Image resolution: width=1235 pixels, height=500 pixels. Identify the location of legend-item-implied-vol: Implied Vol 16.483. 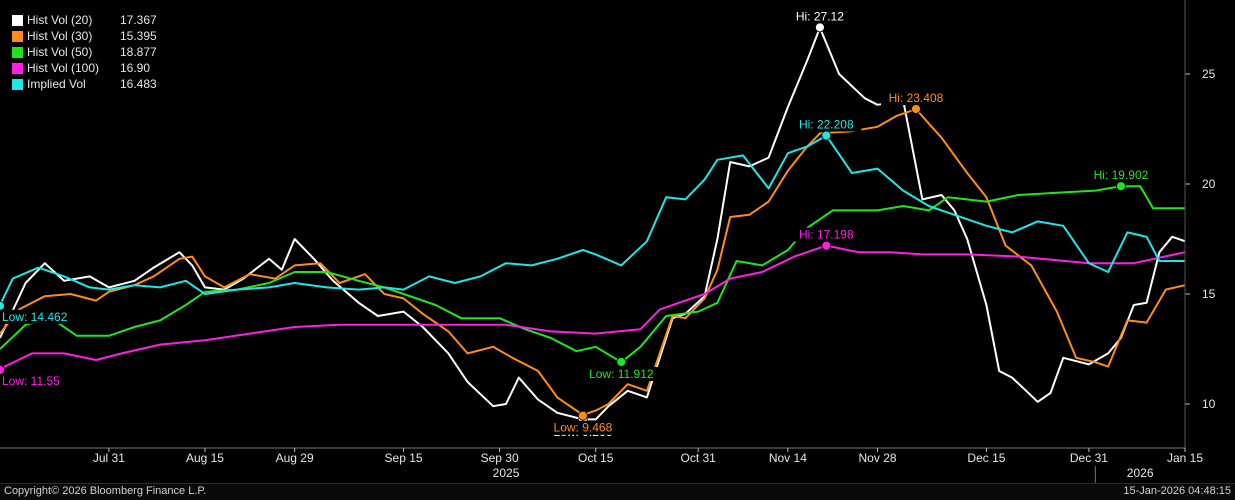
(78, 84).